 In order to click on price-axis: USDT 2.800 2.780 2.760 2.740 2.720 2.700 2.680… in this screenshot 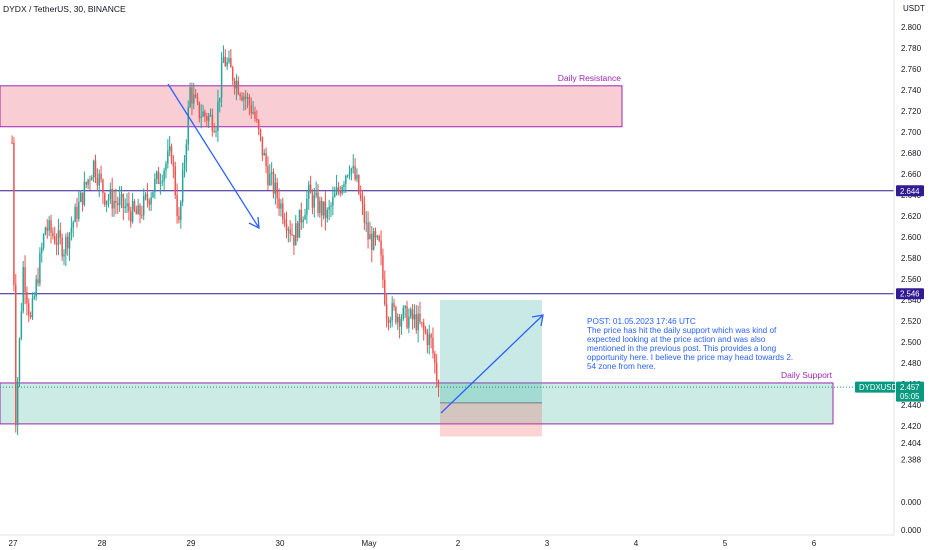, I will do `click(893, 275)`.